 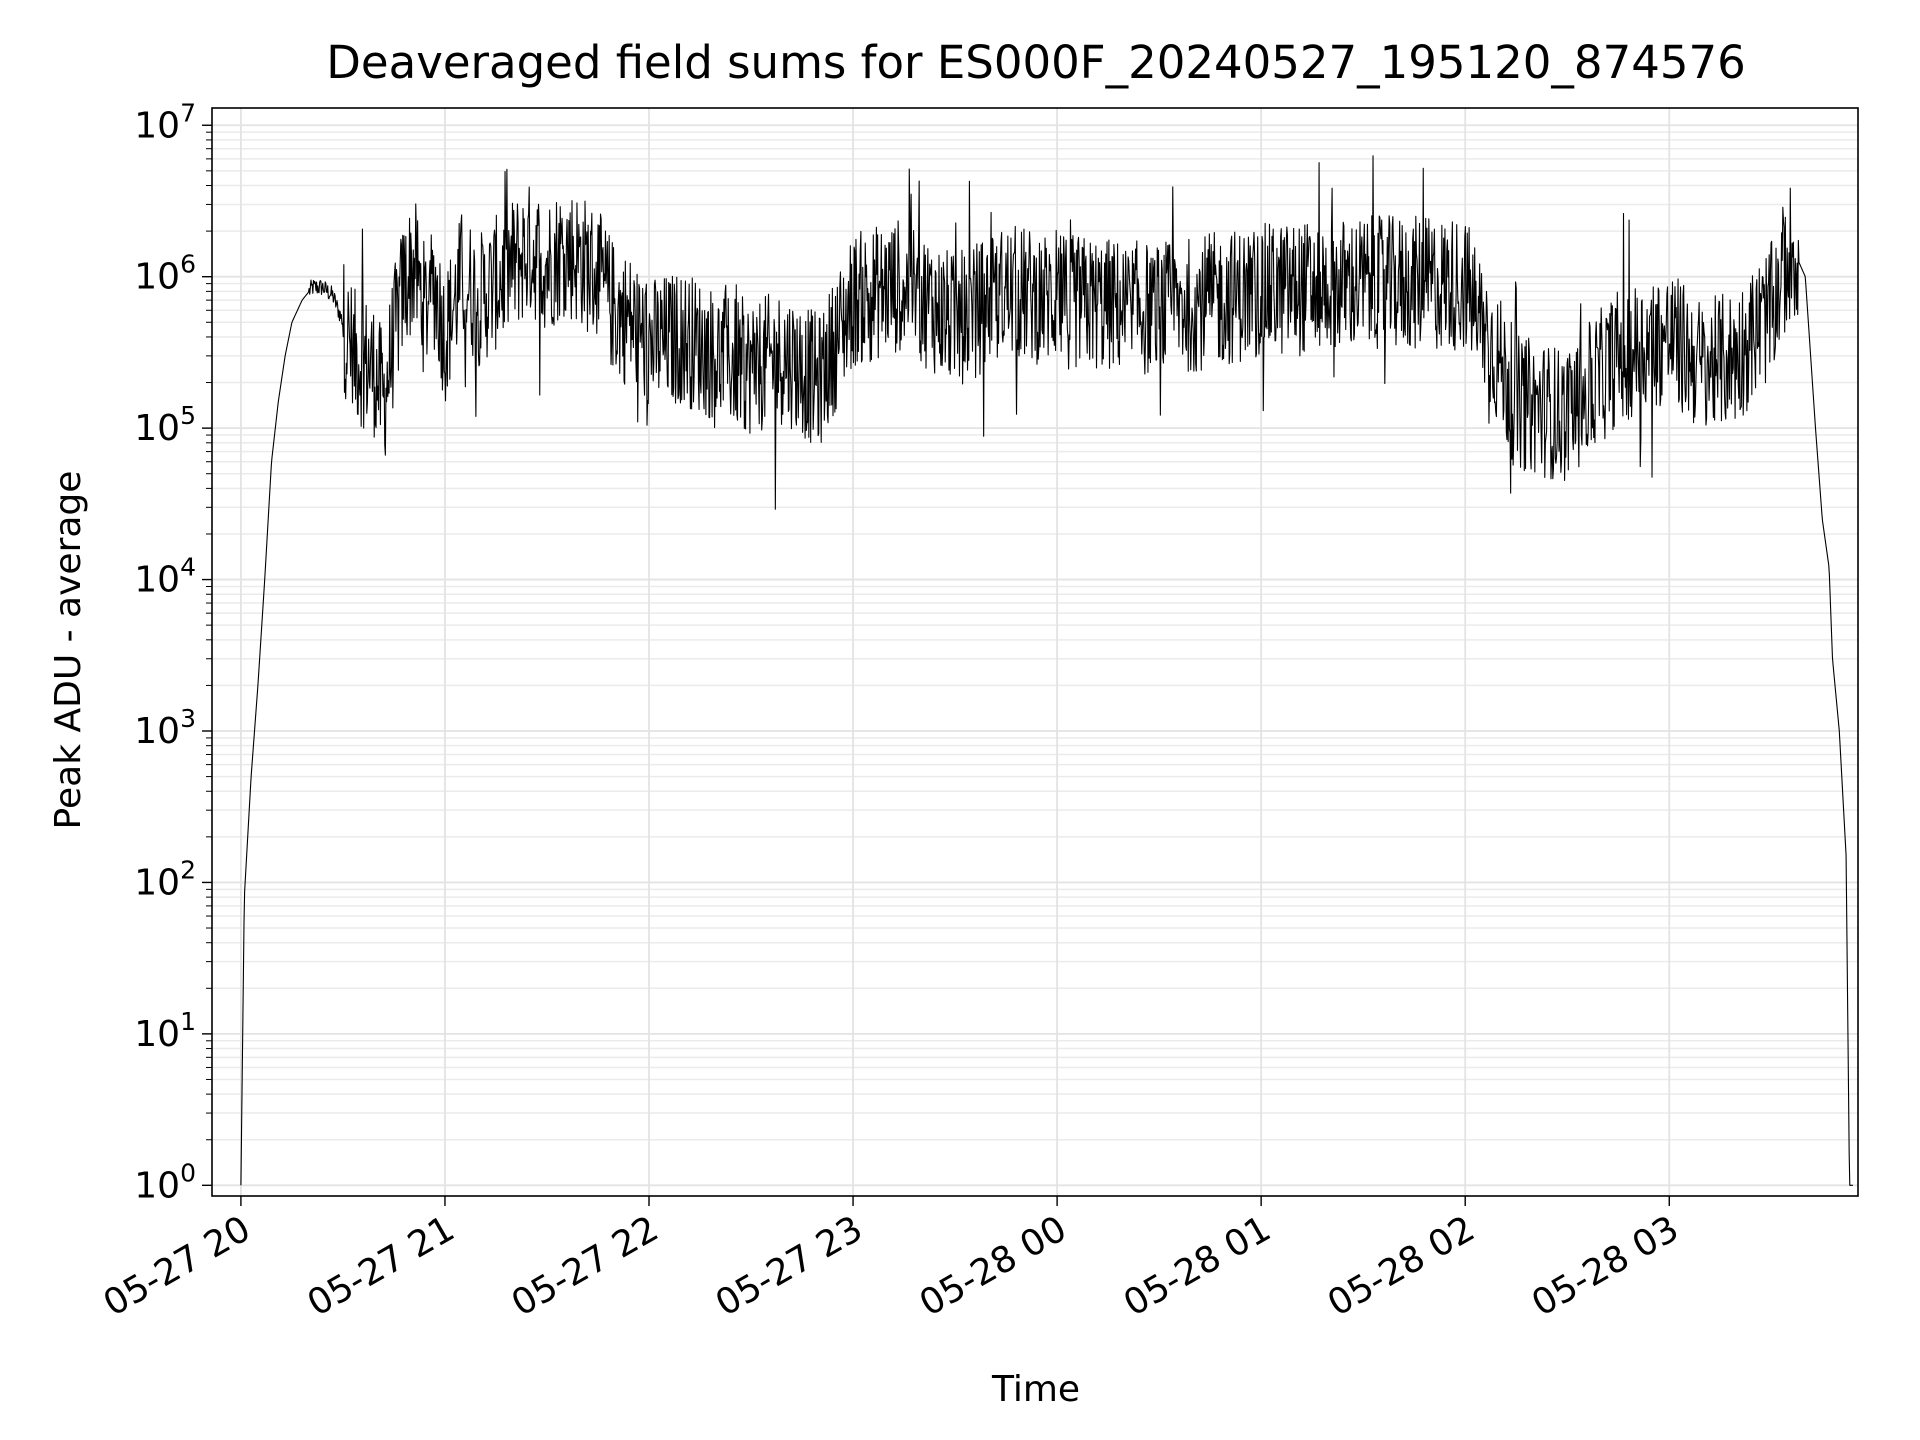 I want to click on y-axis-label: Peak ADU - average, so click(x=68, y=650).